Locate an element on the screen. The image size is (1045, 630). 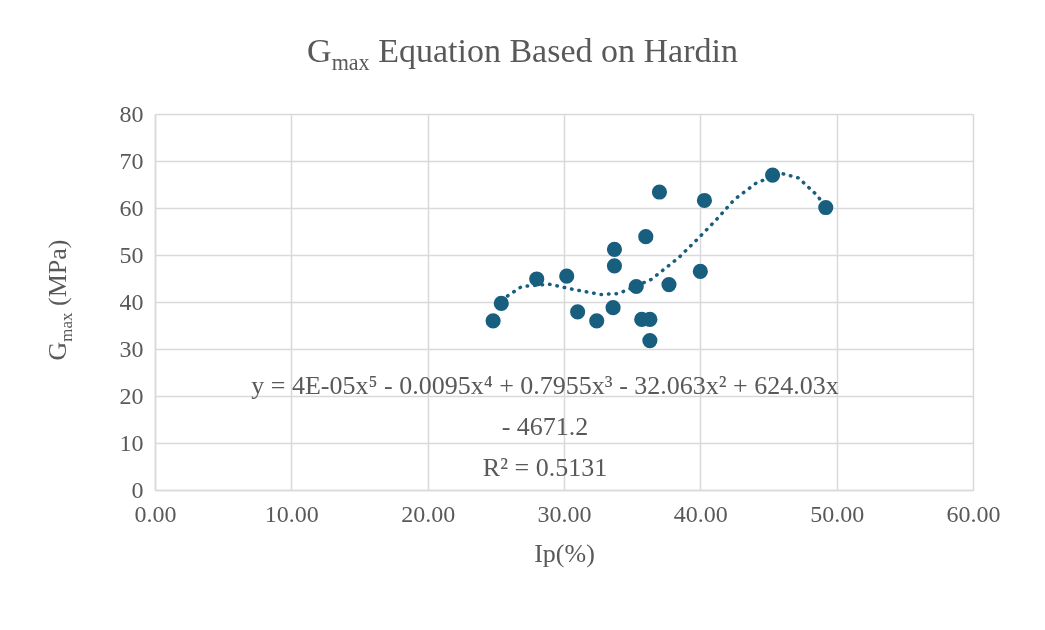
y-tick-label: 40 is located at coordinates (131, 301).